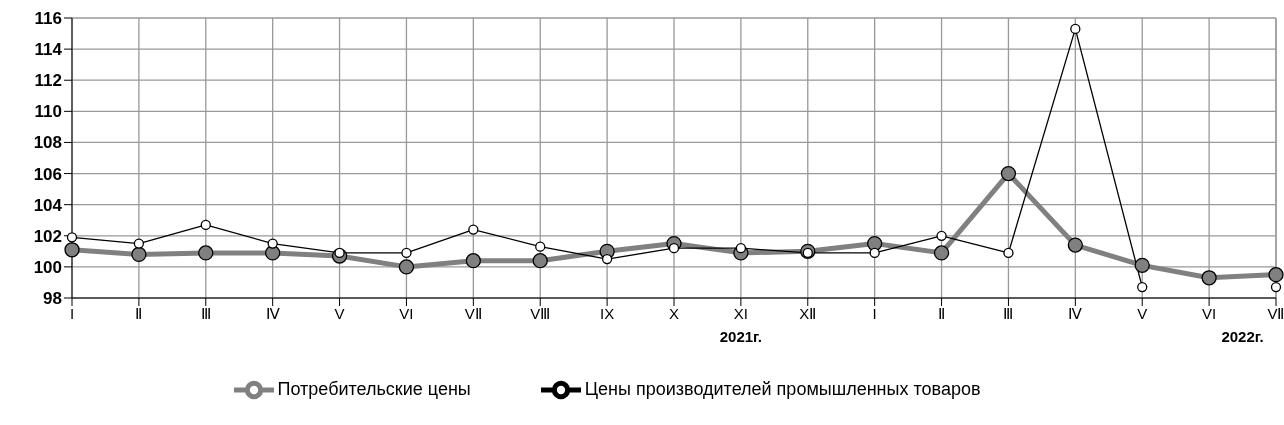 This screenshot has height=425, width=1284. I want to click on y-tick-label: 98, so click(52, 299).